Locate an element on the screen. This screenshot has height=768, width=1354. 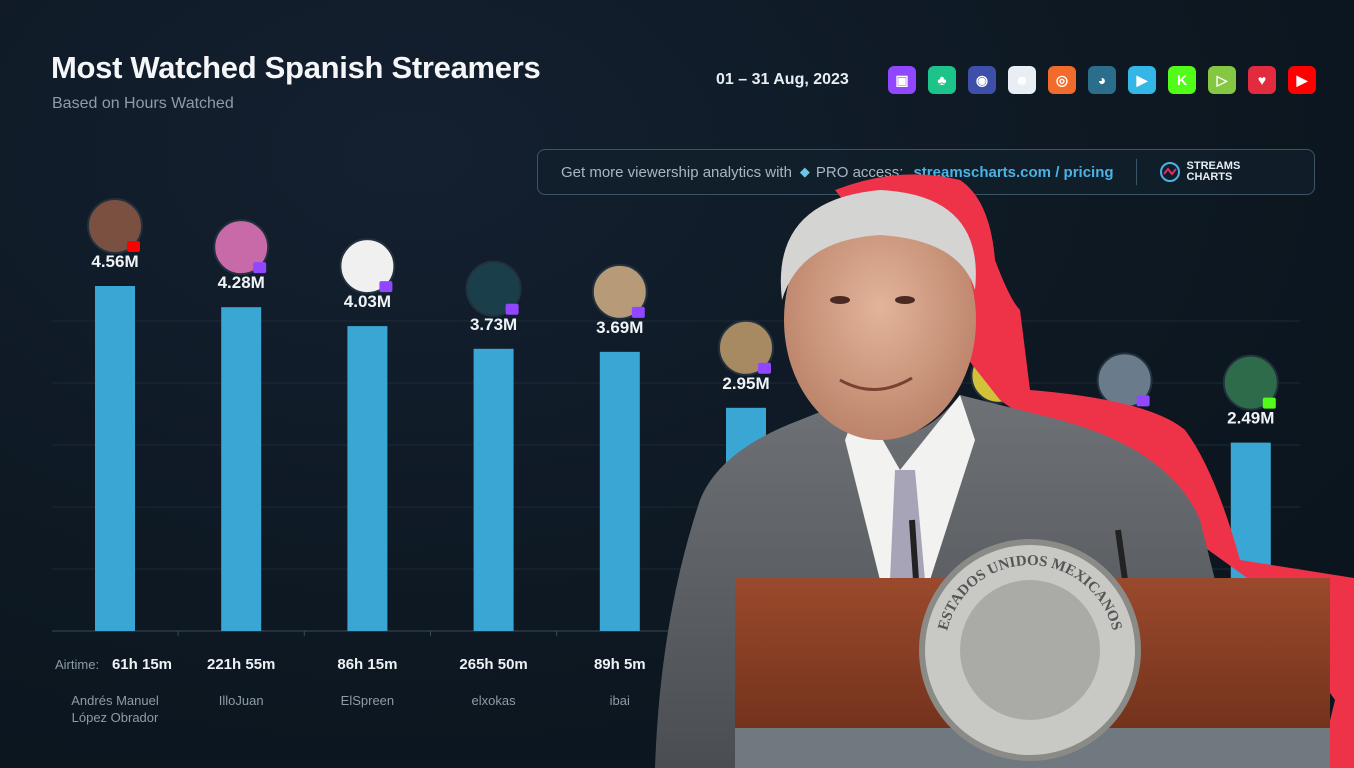
category-label: López Obrador is located at coordinates (115, 717).